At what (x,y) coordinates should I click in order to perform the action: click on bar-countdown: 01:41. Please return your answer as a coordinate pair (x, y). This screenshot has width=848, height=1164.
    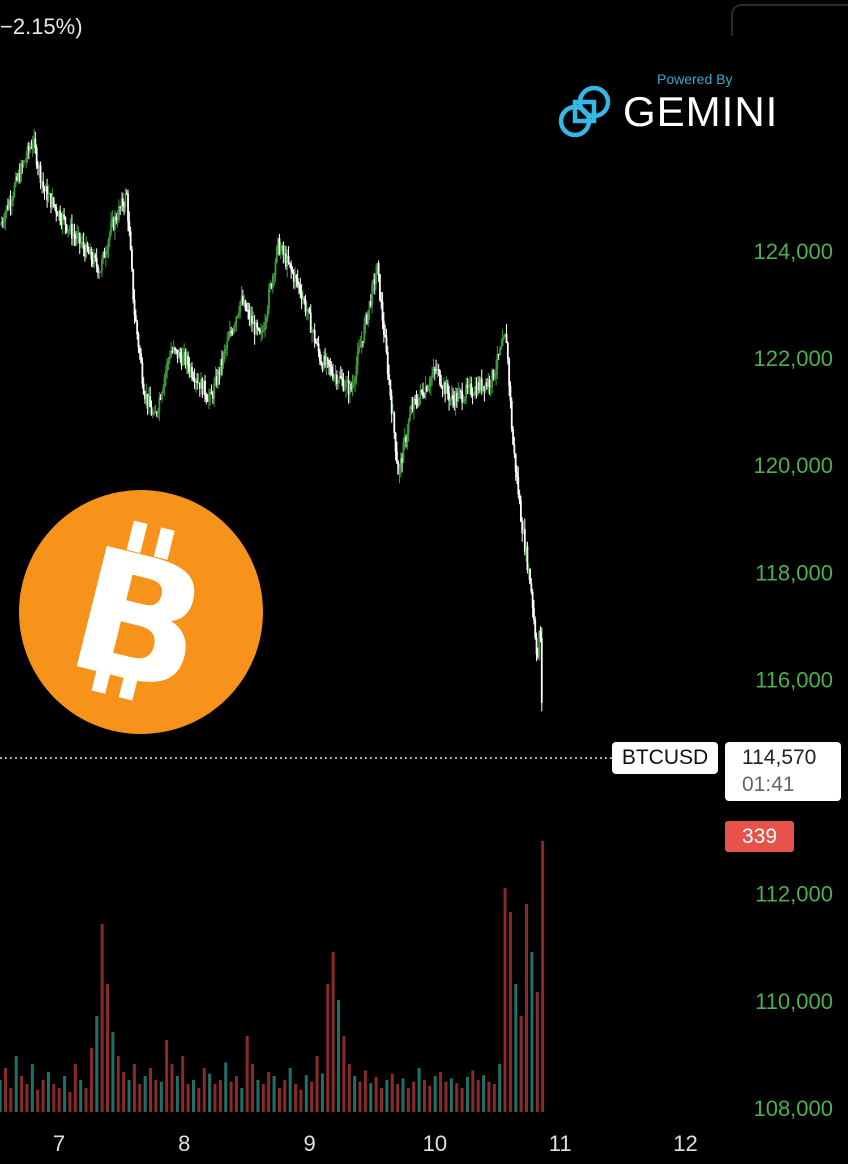
    Looking at the image, I should click on (768, 784).